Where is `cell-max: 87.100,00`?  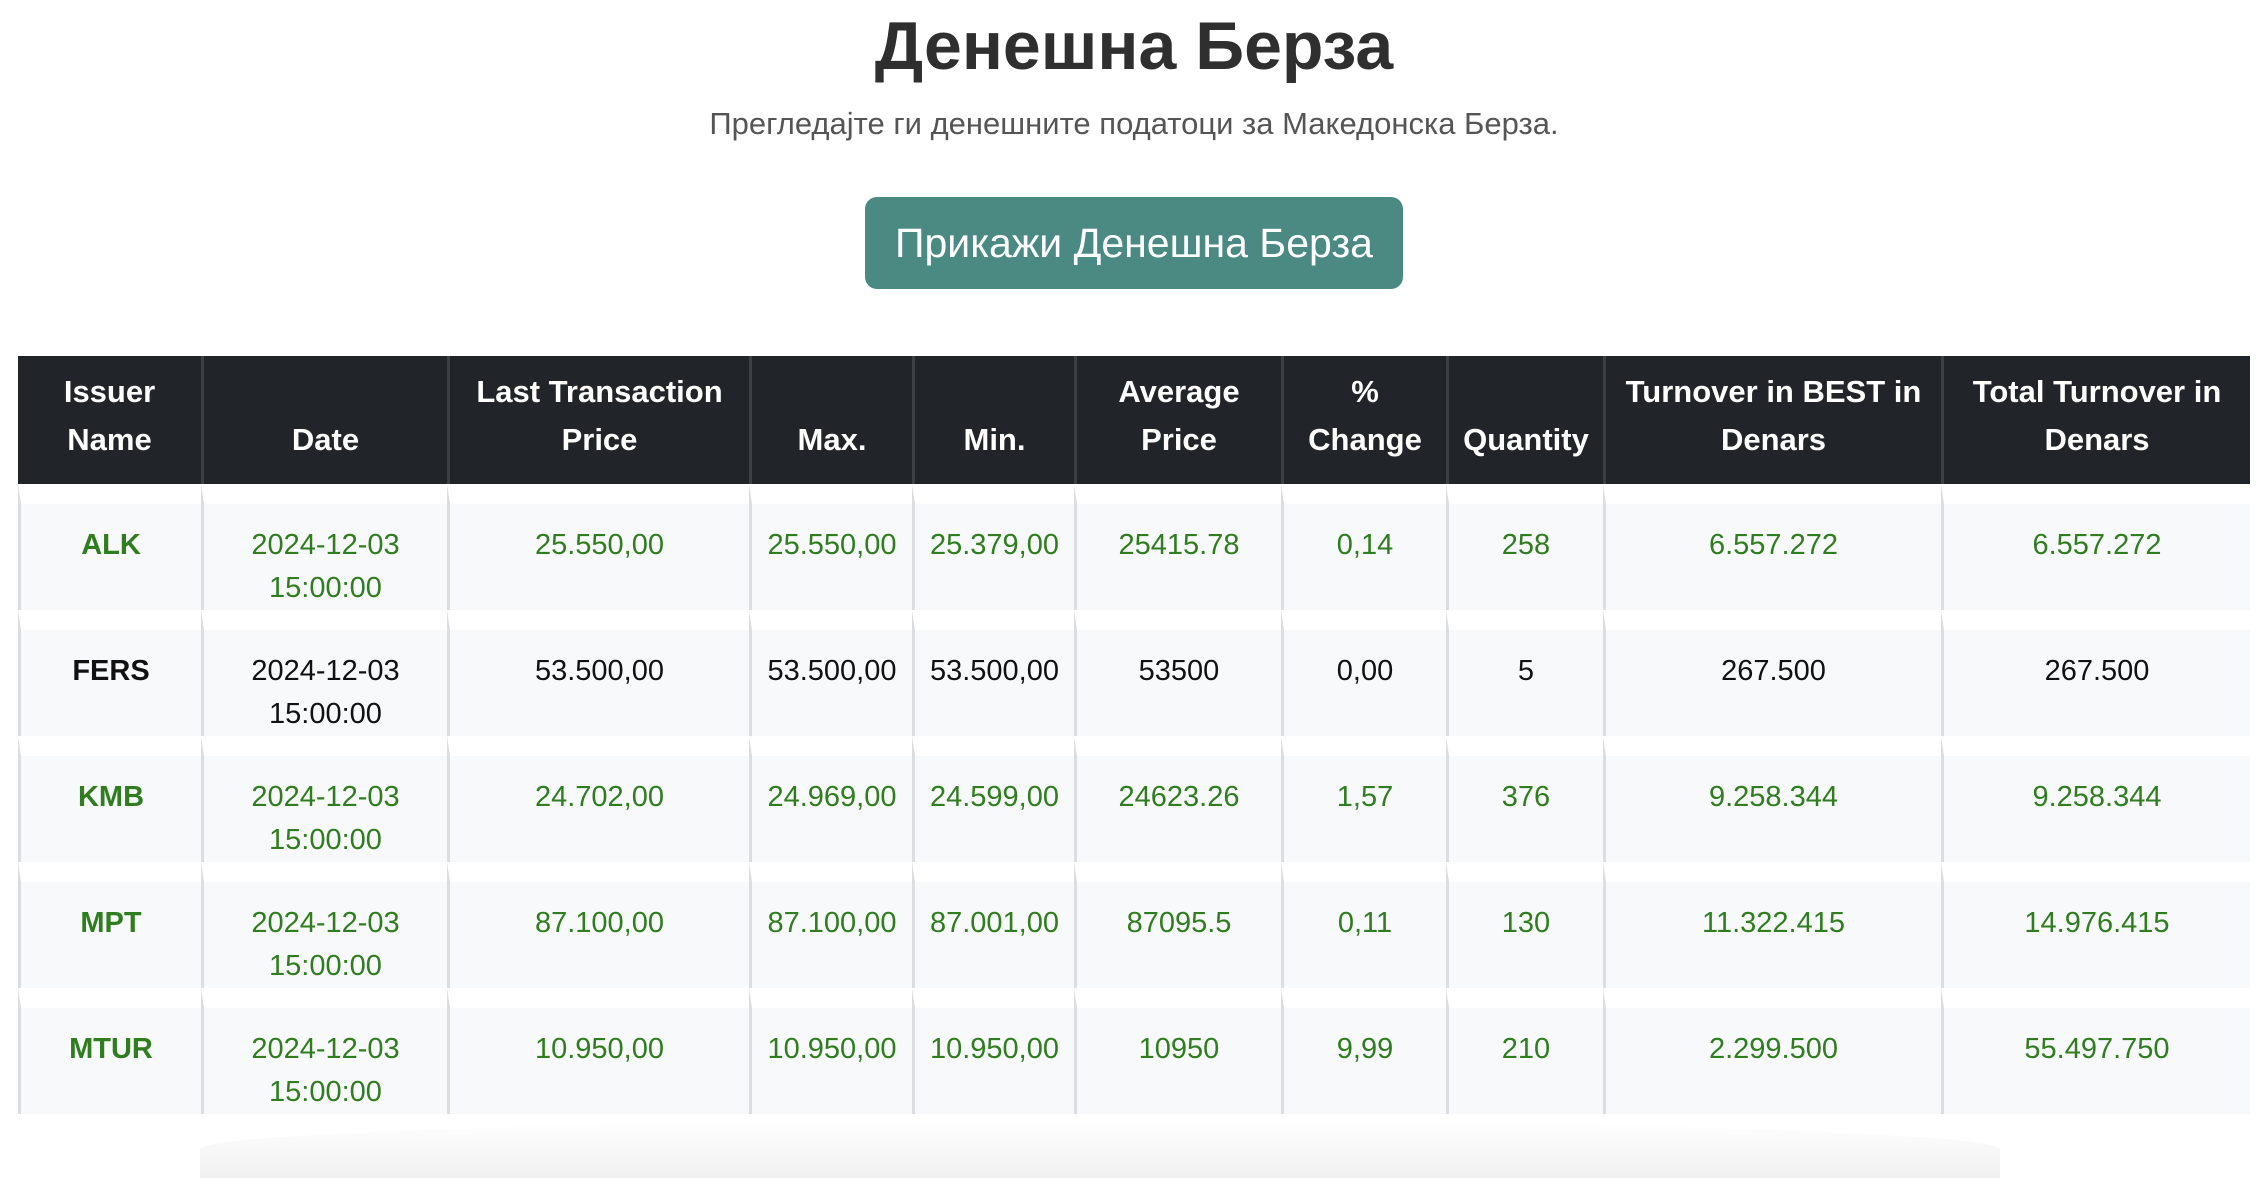 cell-max: 87.100,00 is located at coordinates (830, 925).